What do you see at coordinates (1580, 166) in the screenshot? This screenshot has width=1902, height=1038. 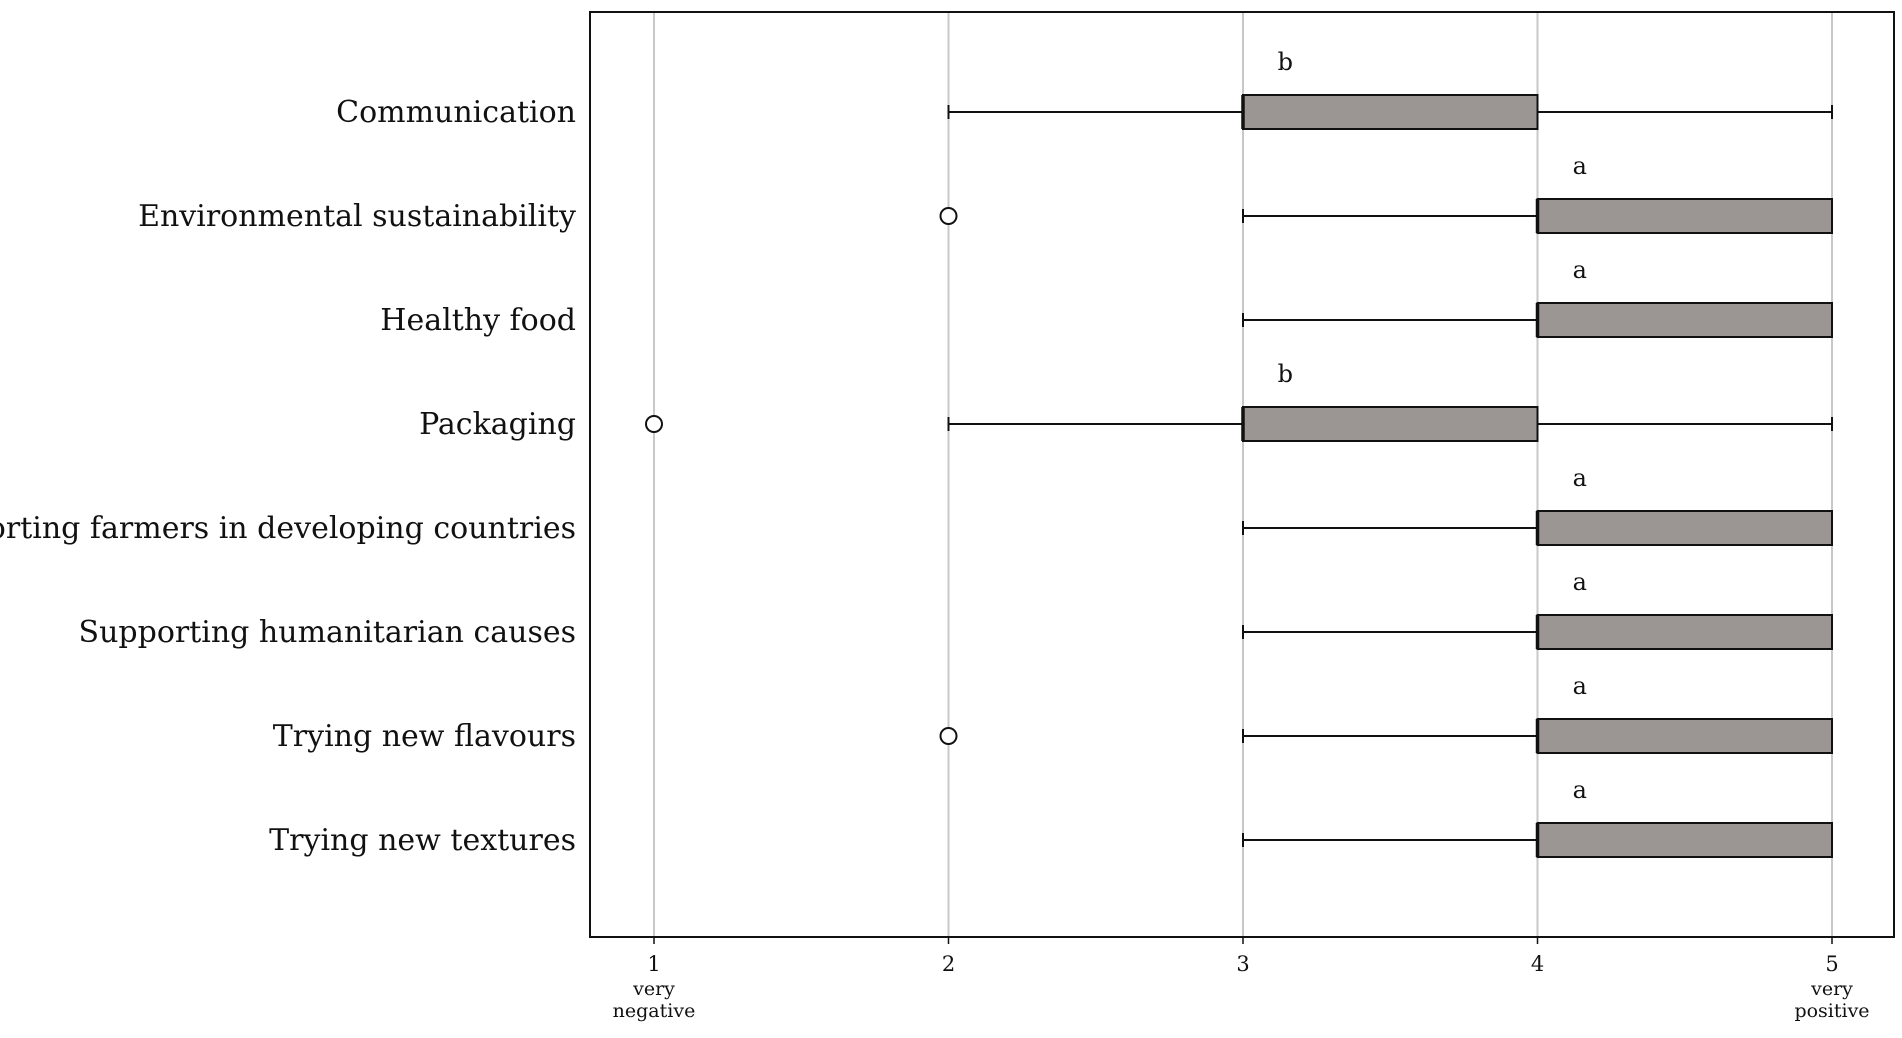 I see `group-letter-1: a` at bounding box center [1580, 166].